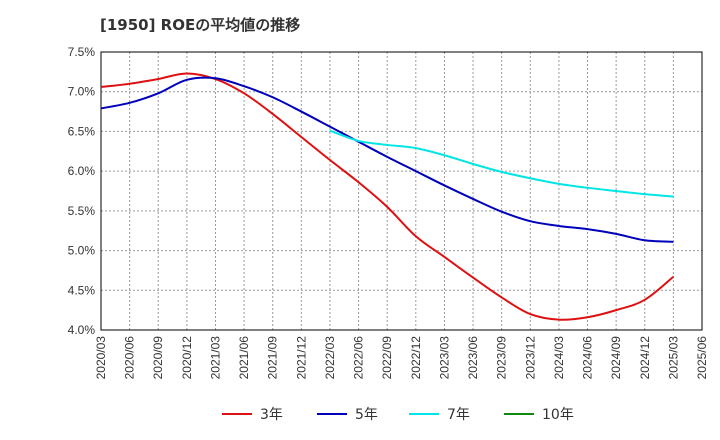 Image resolution: width=720 pixels, height=440 pixels. What do you see at coordinates (473, 358) in the screenshot?
I see `x-tick-label: 2023/06` at bounding box center [473, 358].